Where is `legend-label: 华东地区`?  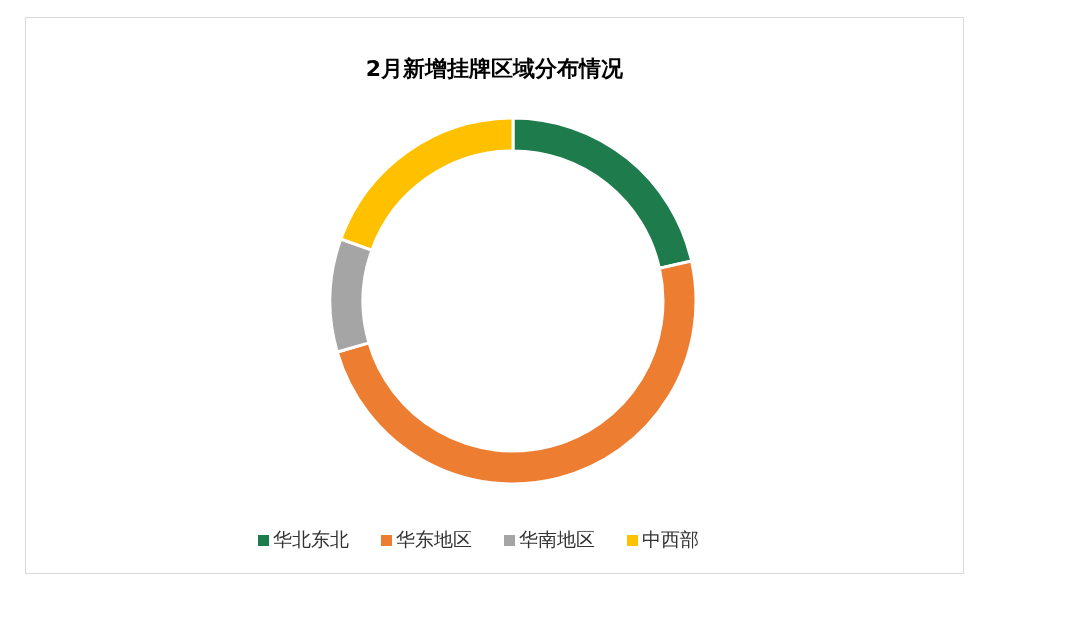
legend-label: 华东地区 is located at coordinates (434, 539).